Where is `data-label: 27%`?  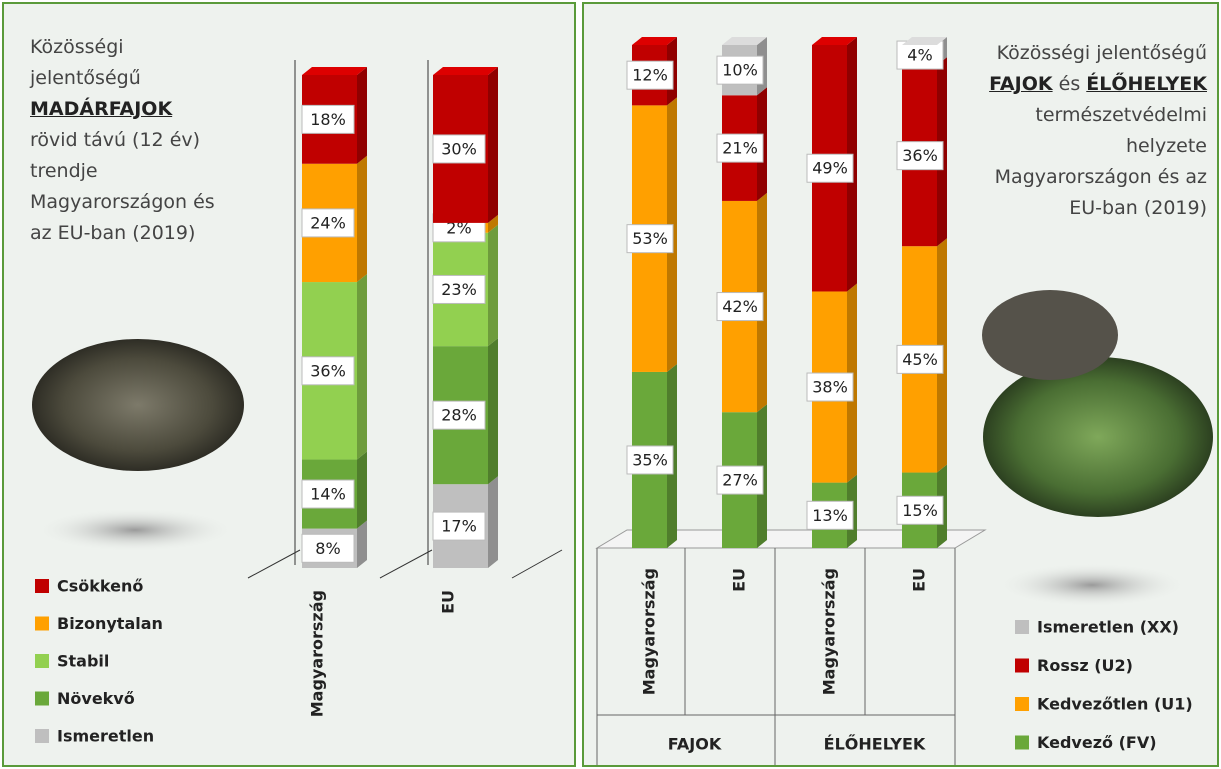
data-label: 27% is located at coordinates (740, 480).